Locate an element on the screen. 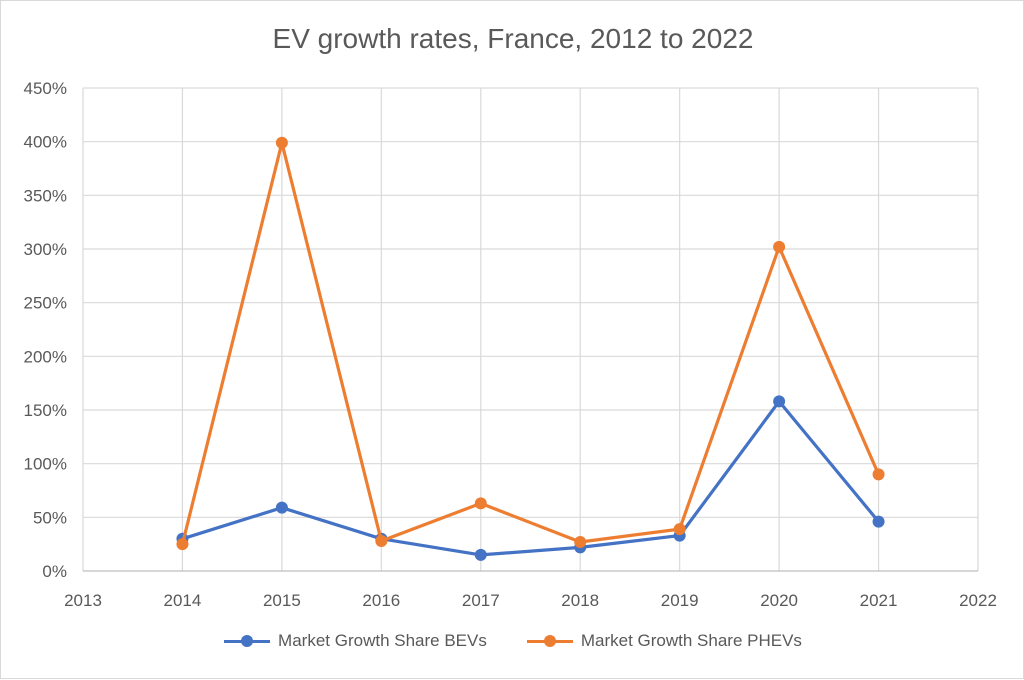 Image resolution: width=1024 pixels, height=680 pixels. data-point-series-1-2020 is located at coordinates (779, 246).